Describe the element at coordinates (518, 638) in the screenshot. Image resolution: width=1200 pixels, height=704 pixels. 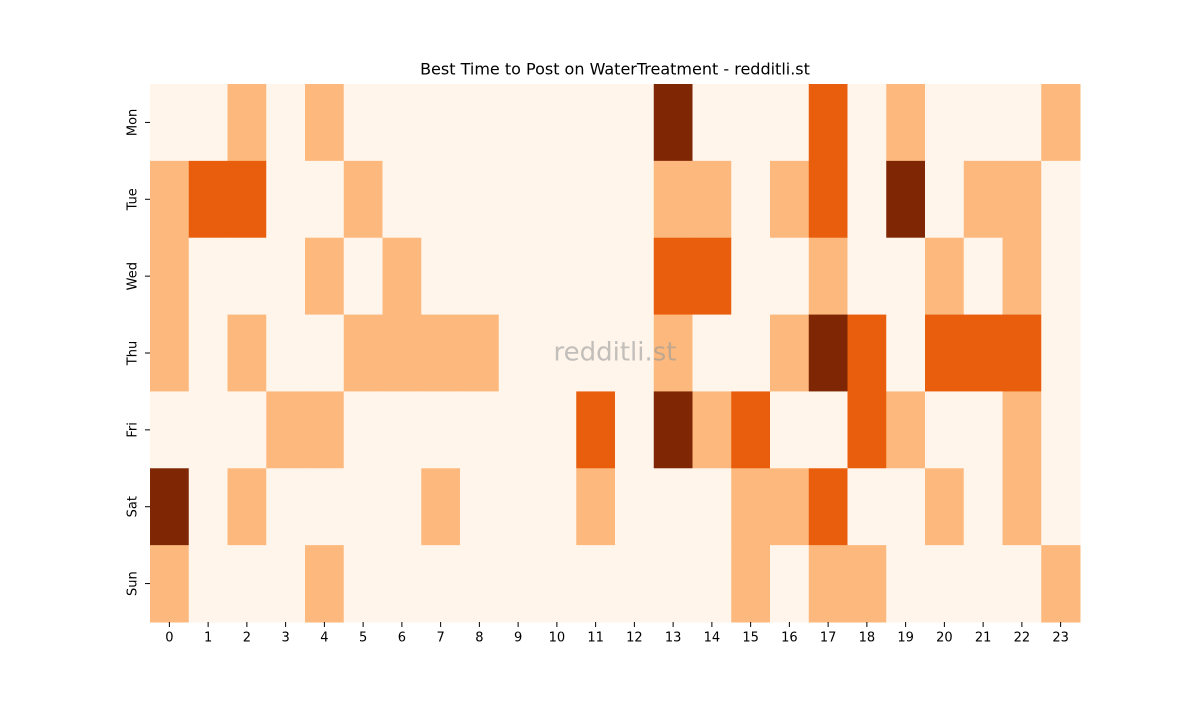
I see `x-tick-label: 9` at that location.